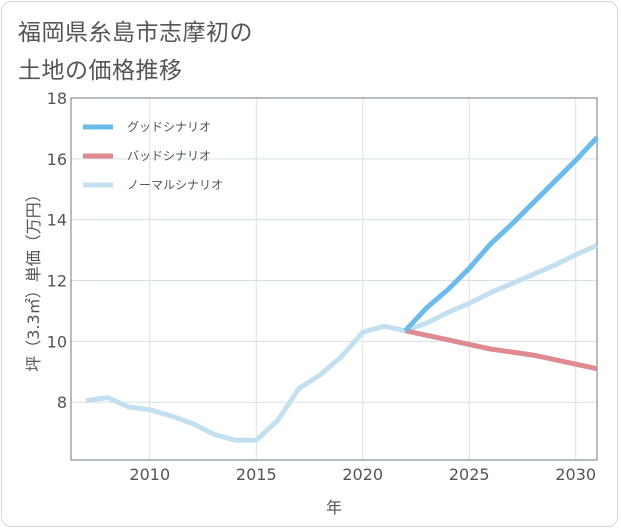  I want to click on y-tick-label-16: 16, so click(57, 159).